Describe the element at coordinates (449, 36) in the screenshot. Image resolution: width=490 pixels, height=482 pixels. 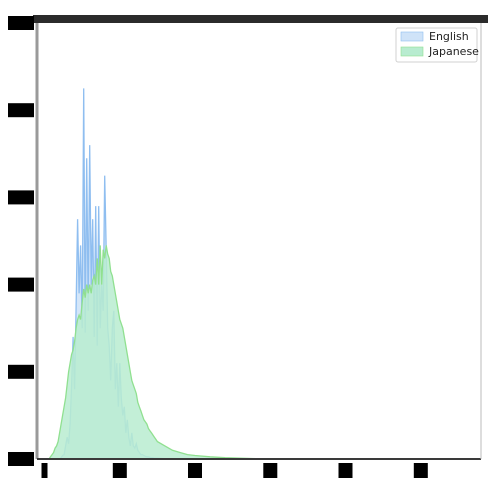
I see `legend-label-english: English` at that location.